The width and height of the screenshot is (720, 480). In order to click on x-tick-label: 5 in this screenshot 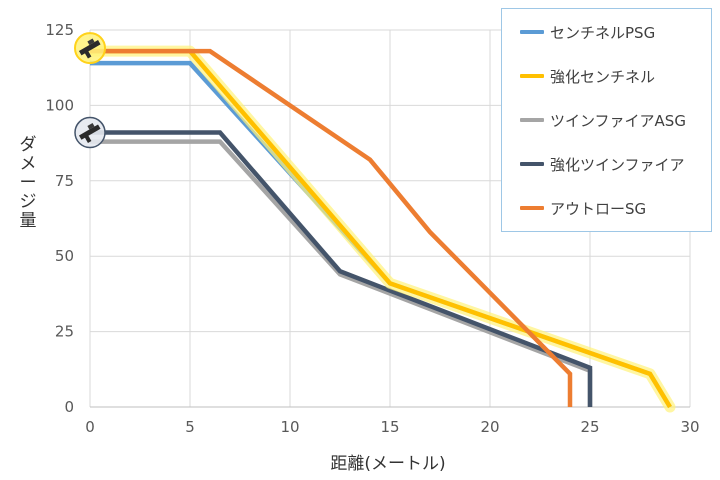, I will do `click(190, 427)`.